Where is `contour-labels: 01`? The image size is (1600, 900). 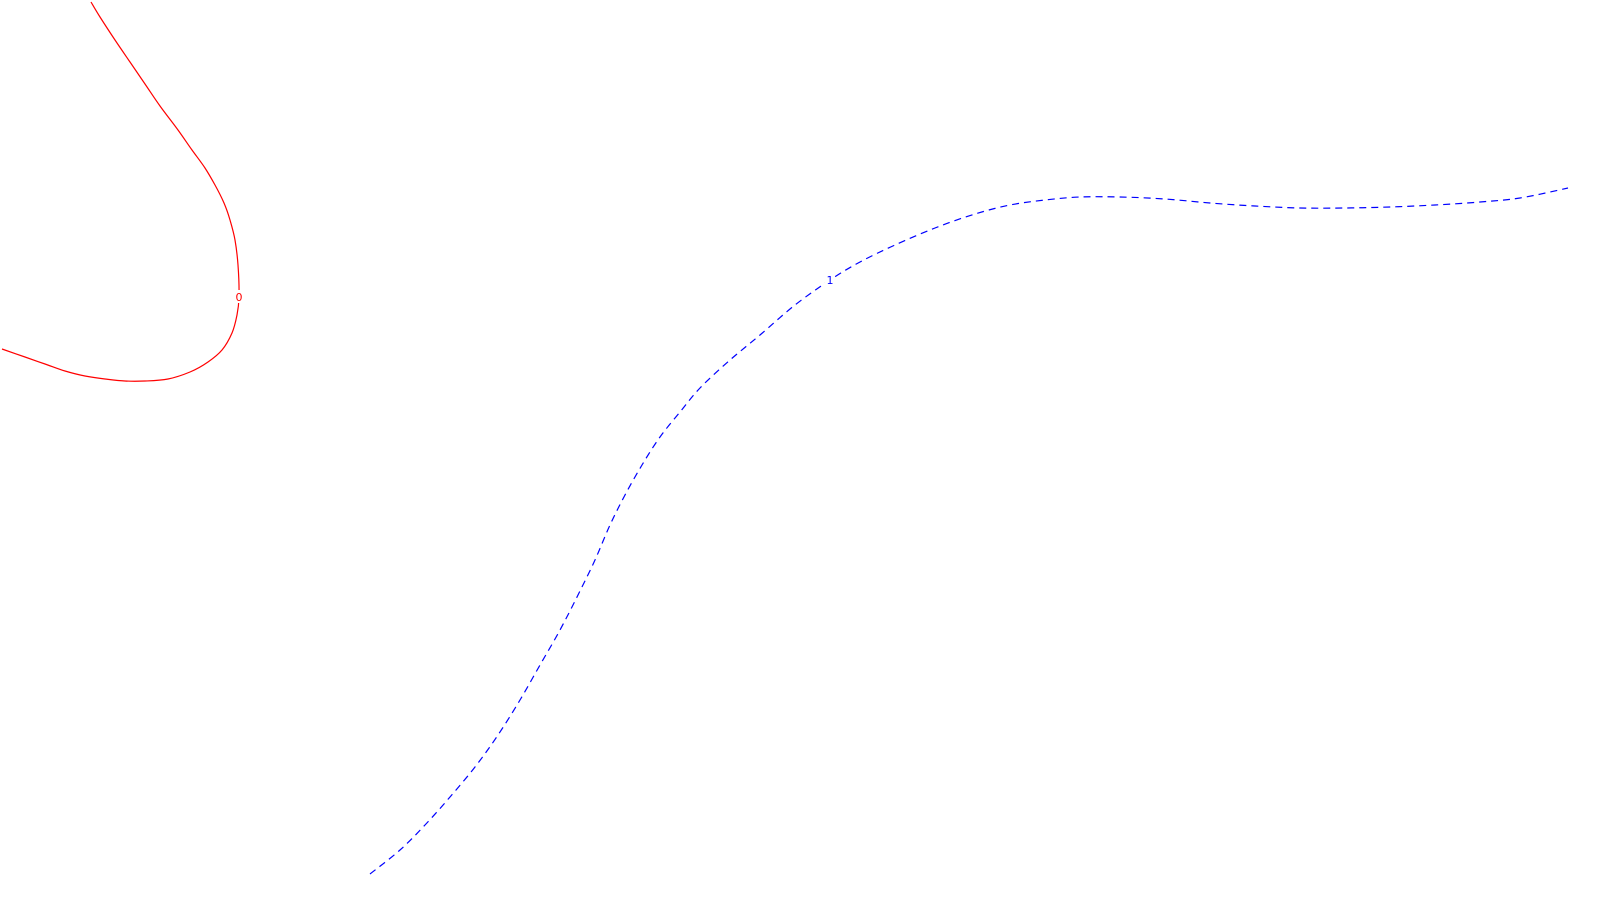 contour-labels: 01 is located at coordinates (534, 288).